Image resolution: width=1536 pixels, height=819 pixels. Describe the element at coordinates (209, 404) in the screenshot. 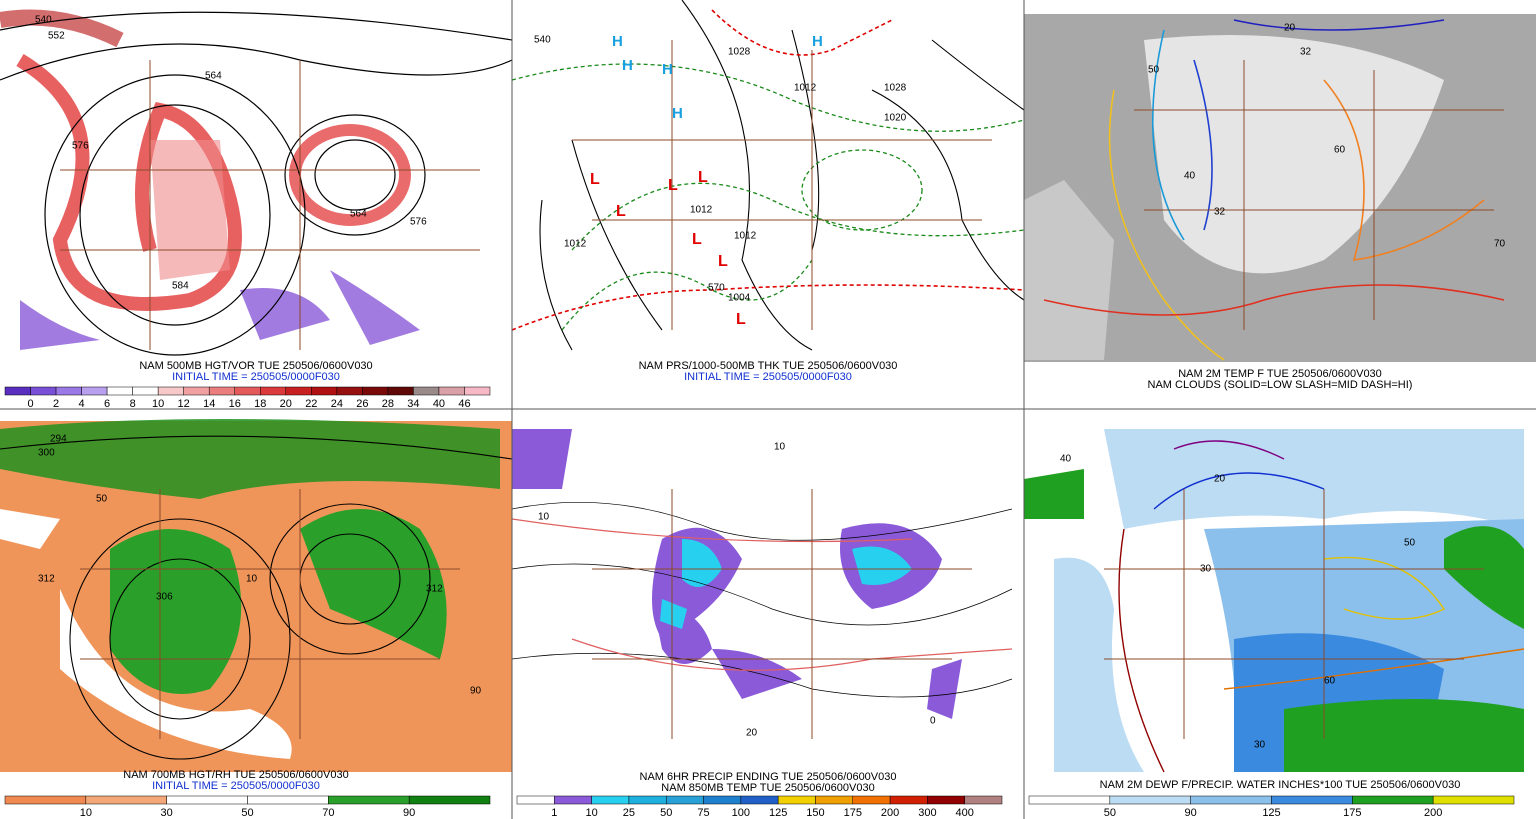

I see `colorbar-label: 14` at that location.